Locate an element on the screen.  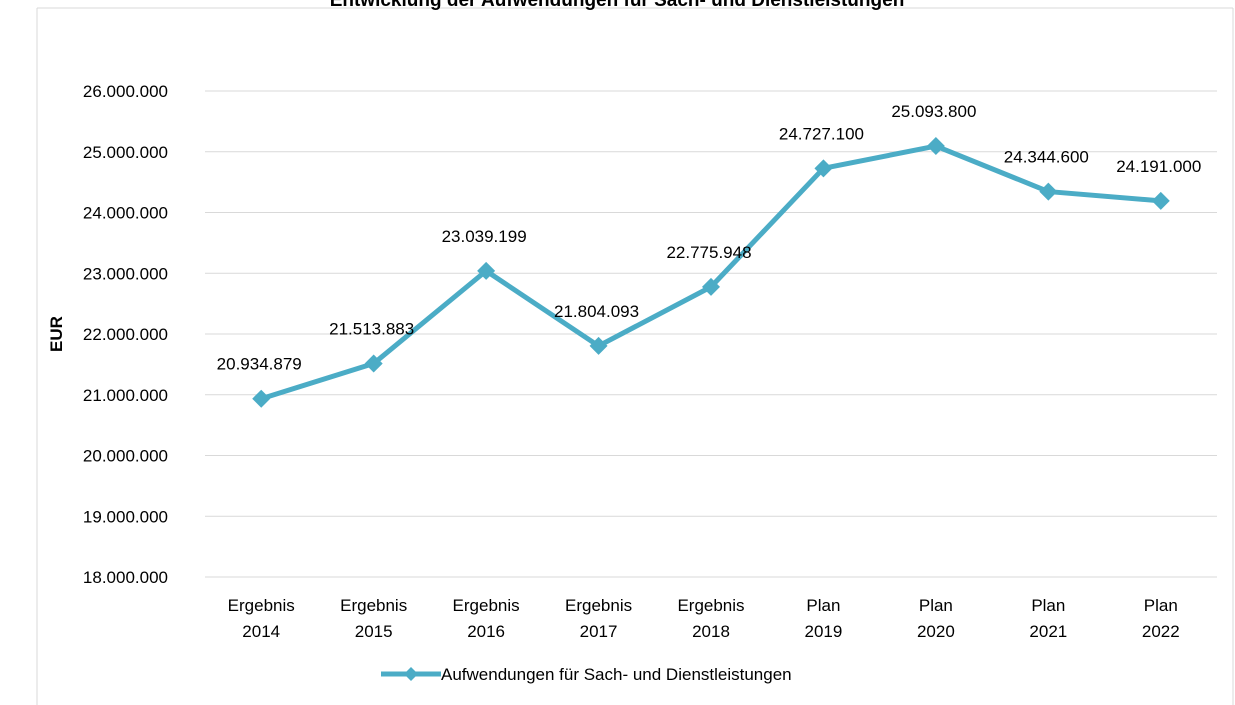
x-tick-label: 2015 is located at coordinates (374, 631).